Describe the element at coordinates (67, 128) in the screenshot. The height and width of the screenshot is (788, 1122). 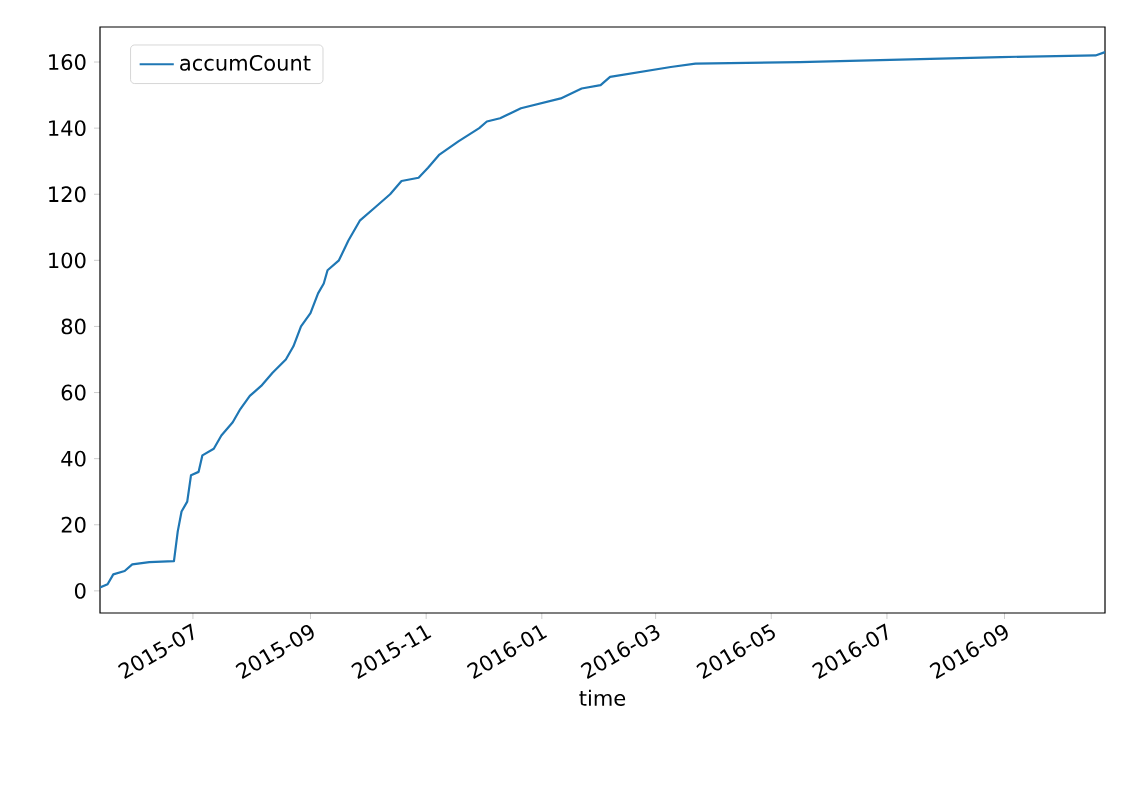
I see `y-tick-label: 140` at that location.